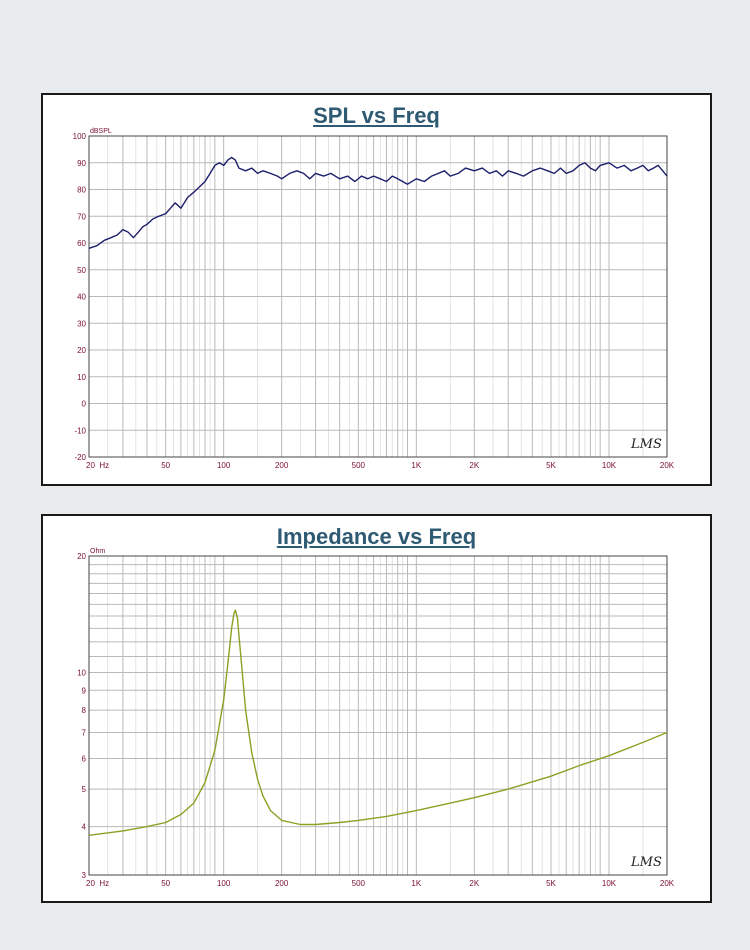  I want to click on y-tick-label: 50, so click(81, 270).